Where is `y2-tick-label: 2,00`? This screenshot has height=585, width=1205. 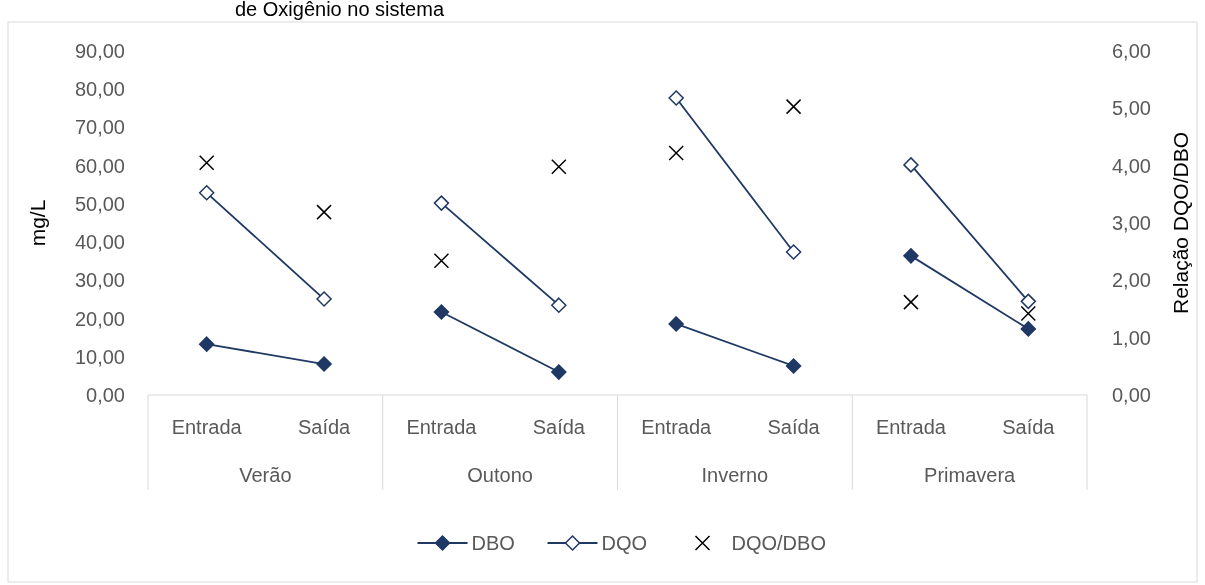 y2-tick-label: 2,00 is located at coordinates (1131, 280).